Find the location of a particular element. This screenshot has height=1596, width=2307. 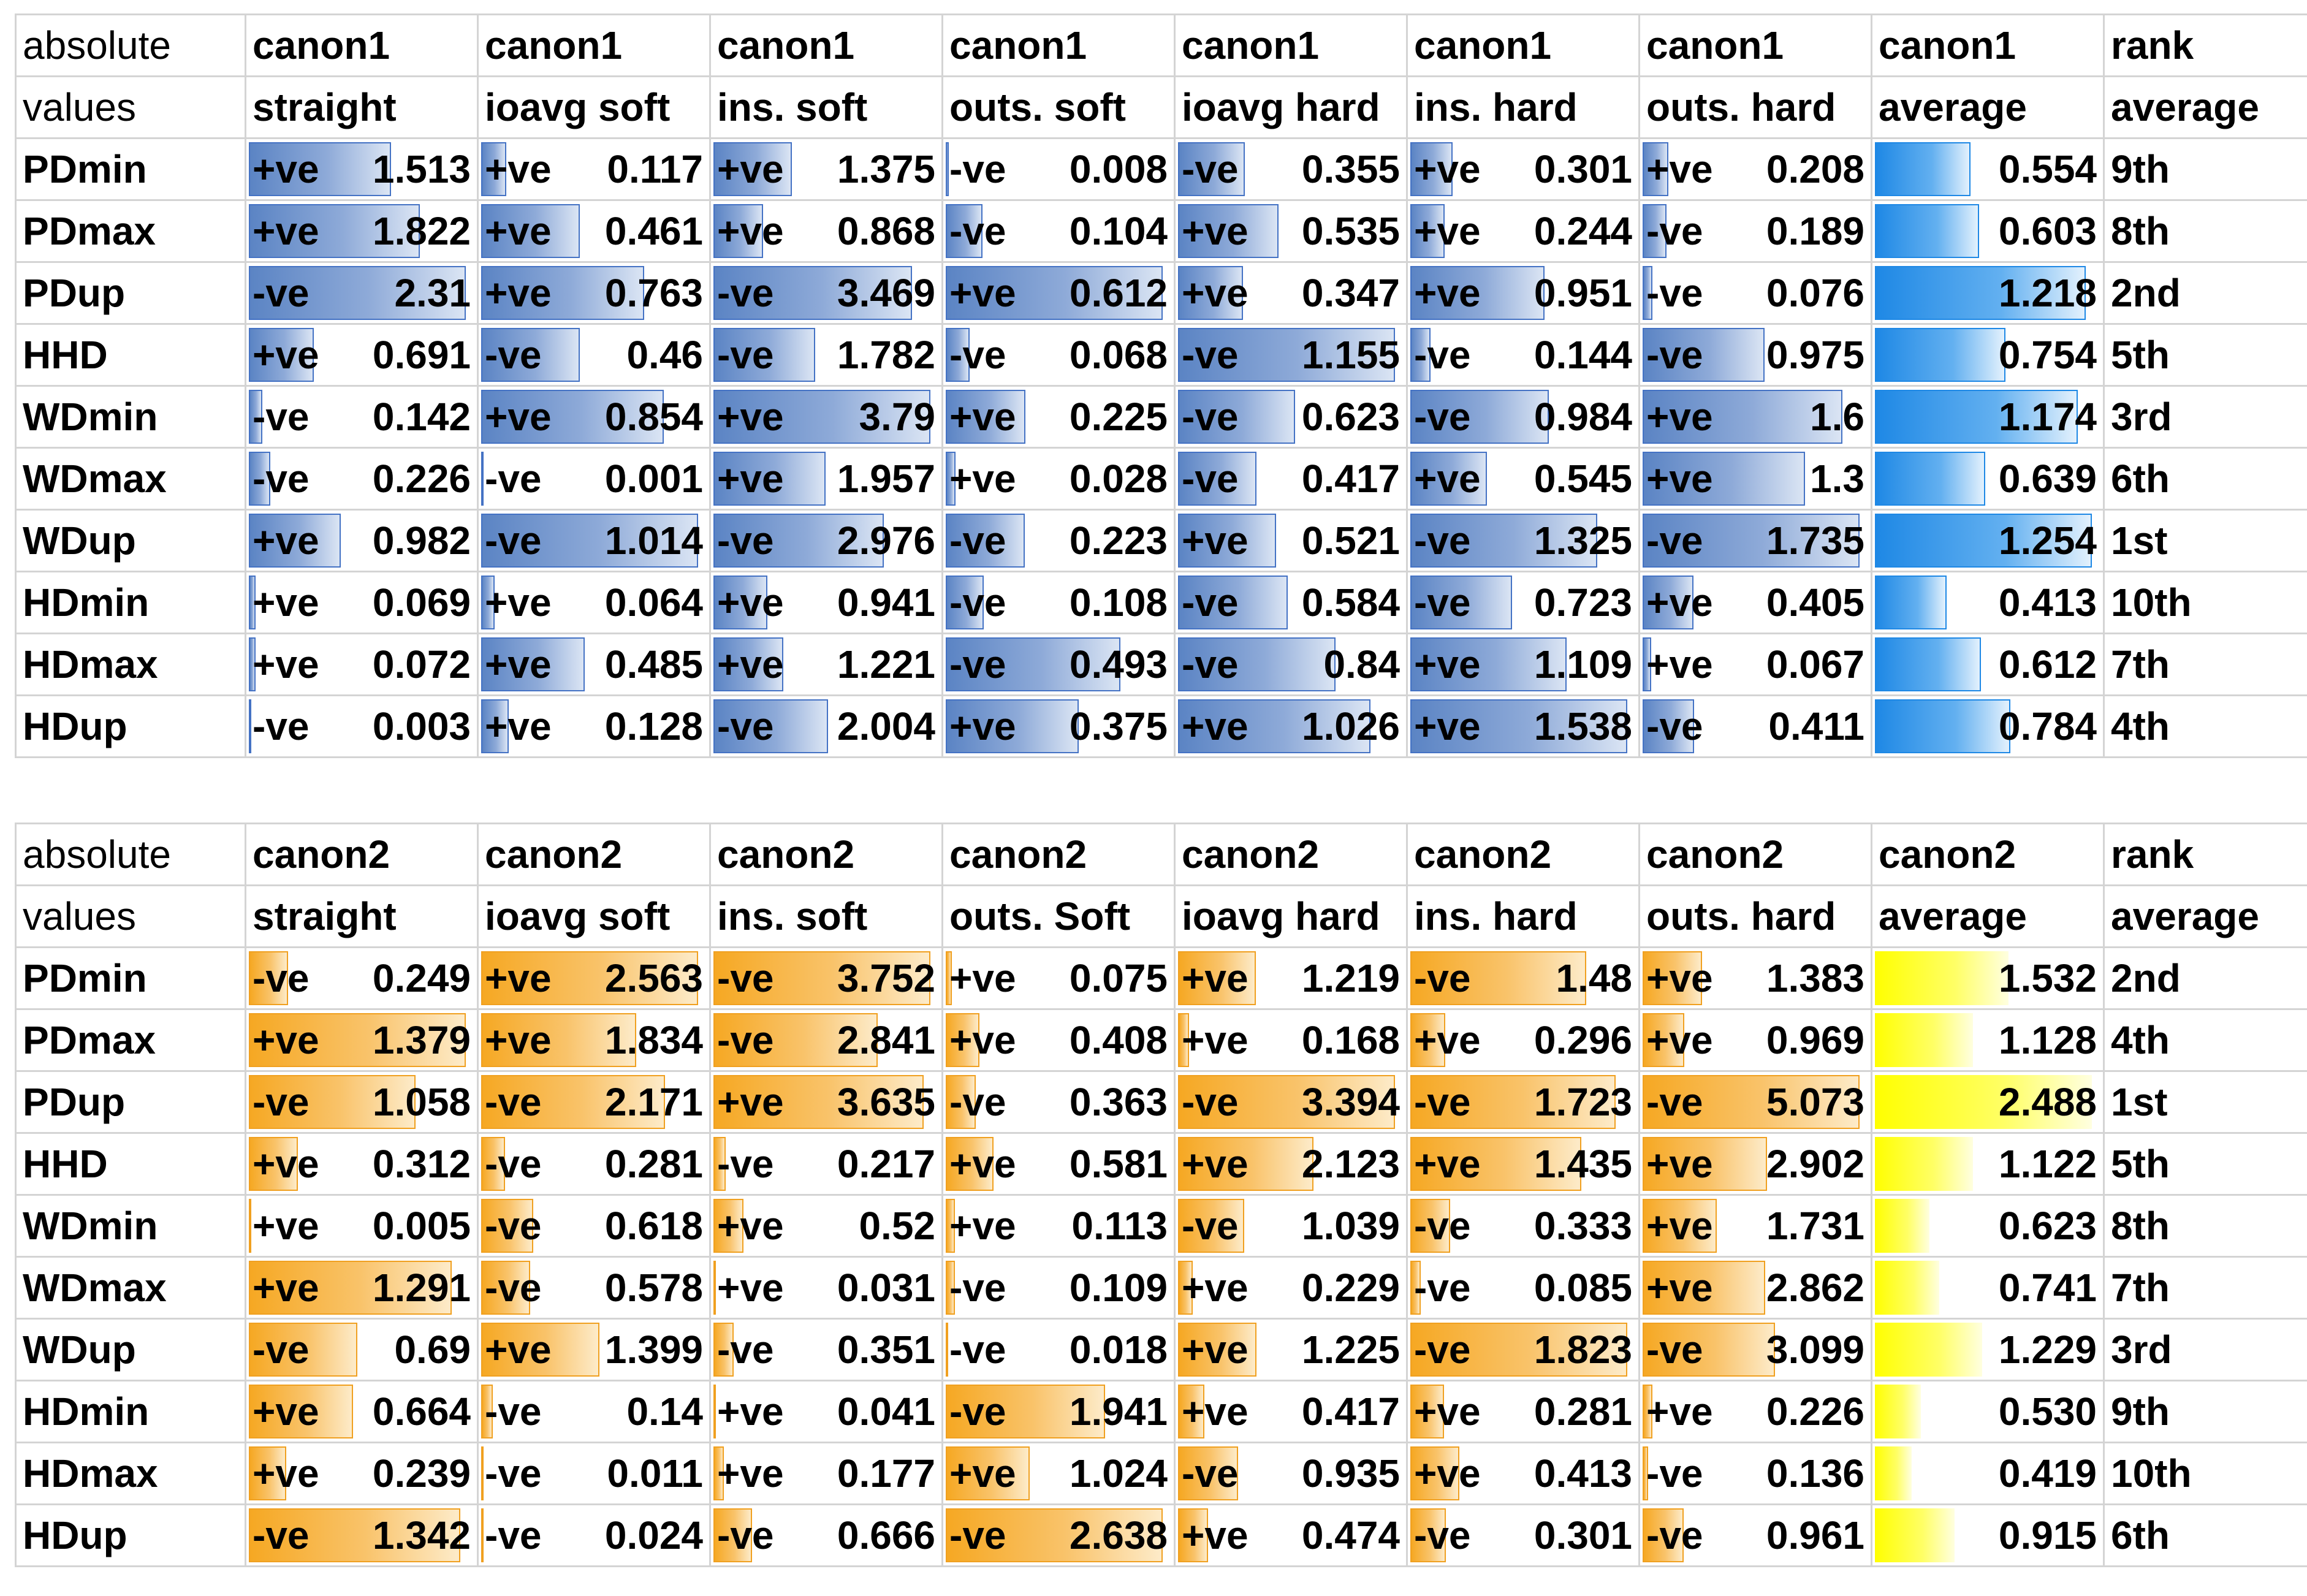

data-cell: +ve 0.52 is located at coordinates (826, 1226).